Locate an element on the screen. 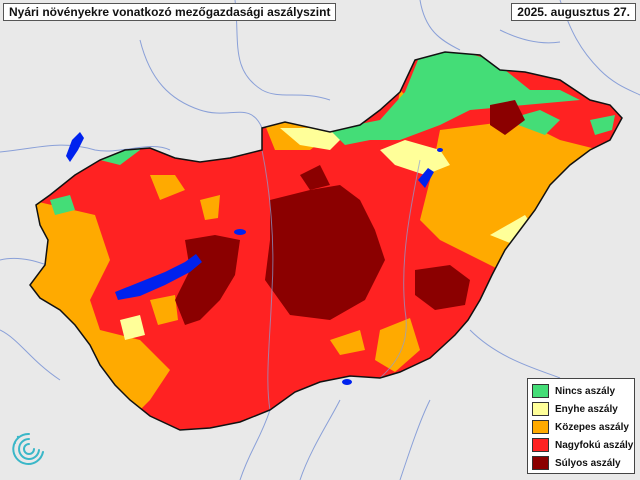  legend-item-moderate: Közepes aszály is located at coordinates (581, 427).